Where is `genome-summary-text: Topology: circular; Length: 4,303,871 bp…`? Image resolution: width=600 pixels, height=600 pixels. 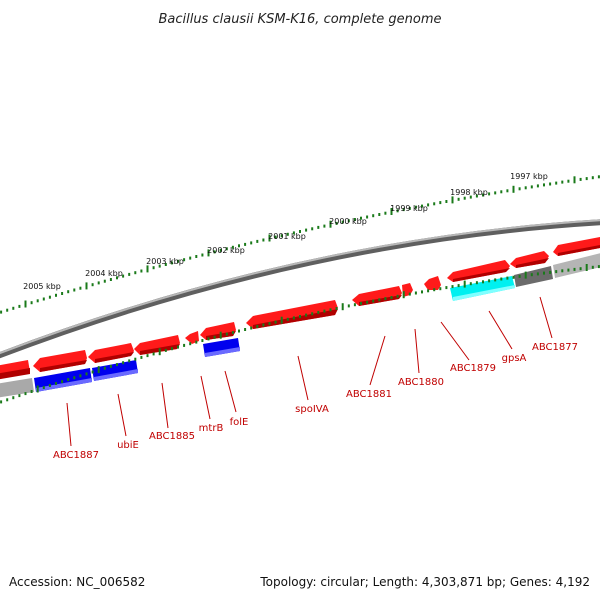 genome-summary-text: Topology: circular; Length: 4,303,871 bp… is located at coordinates (424, 582).